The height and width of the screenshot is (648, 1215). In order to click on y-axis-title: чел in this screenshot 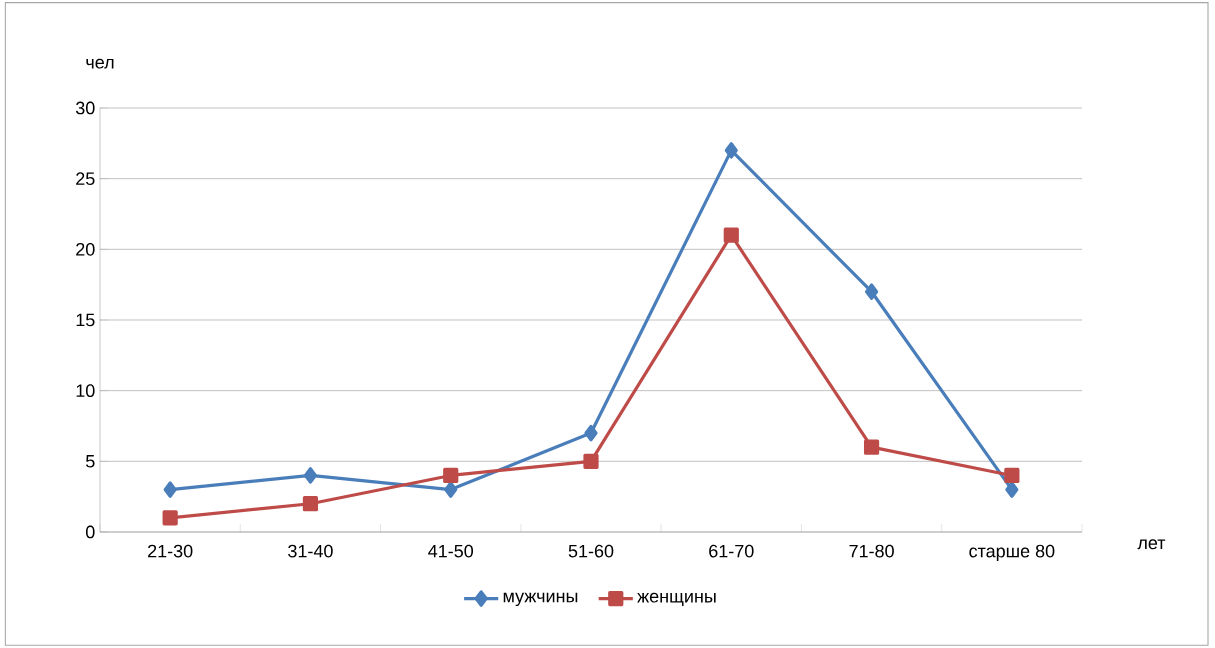, I will do `click(100, 63)`.